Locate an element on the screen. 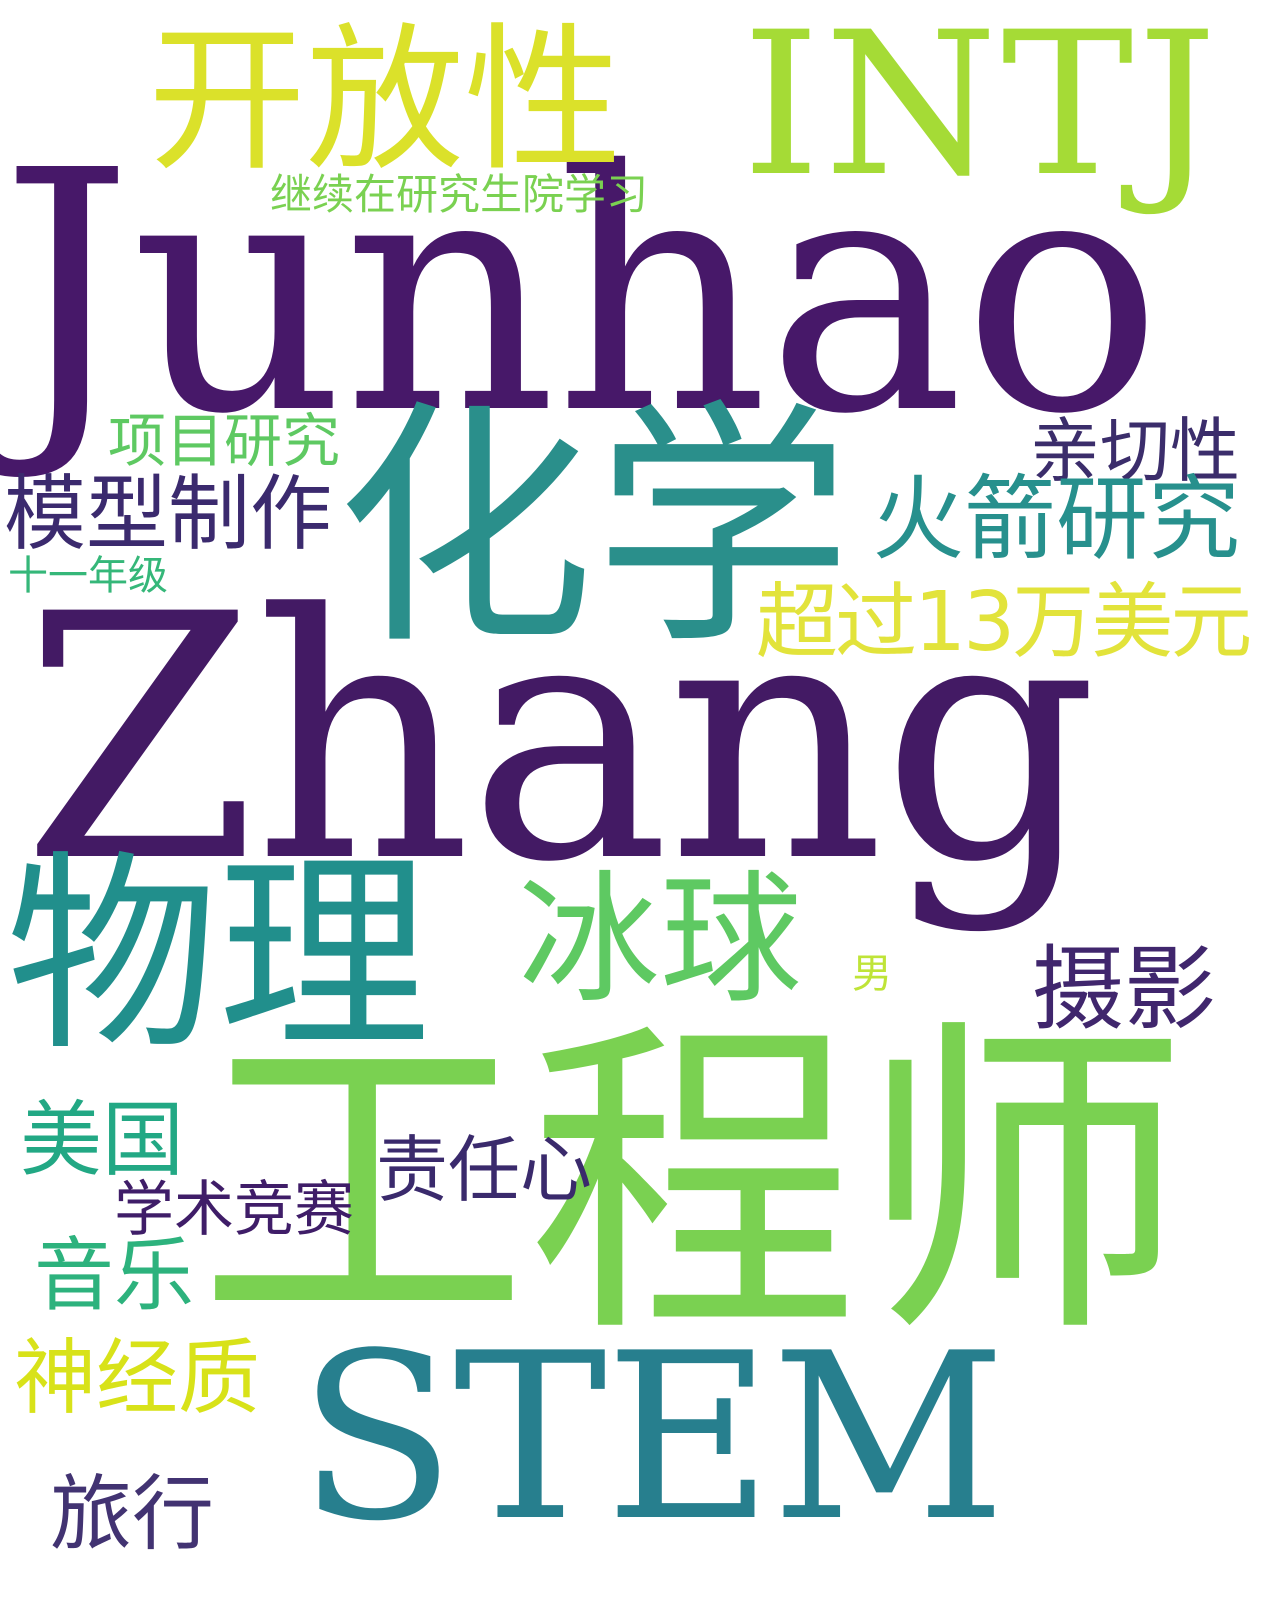 This screenshot has width=1280, height=1600. word-openness: 开放性 is located at coordinates (385, 101).